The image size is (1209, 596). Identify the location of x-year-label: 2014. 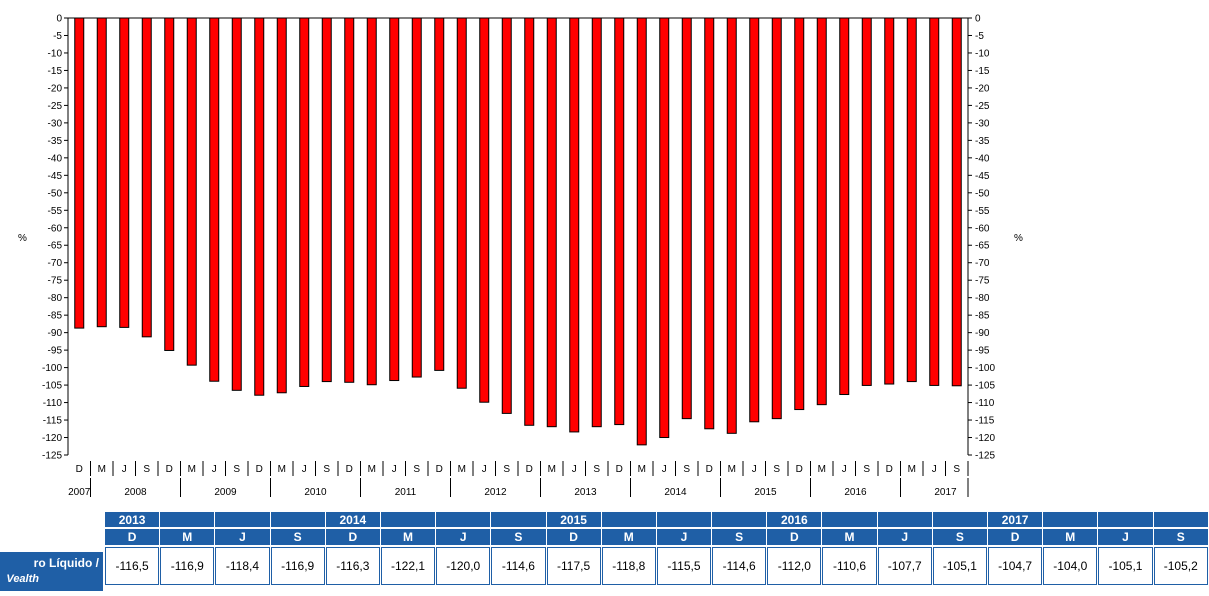
(675, 492).